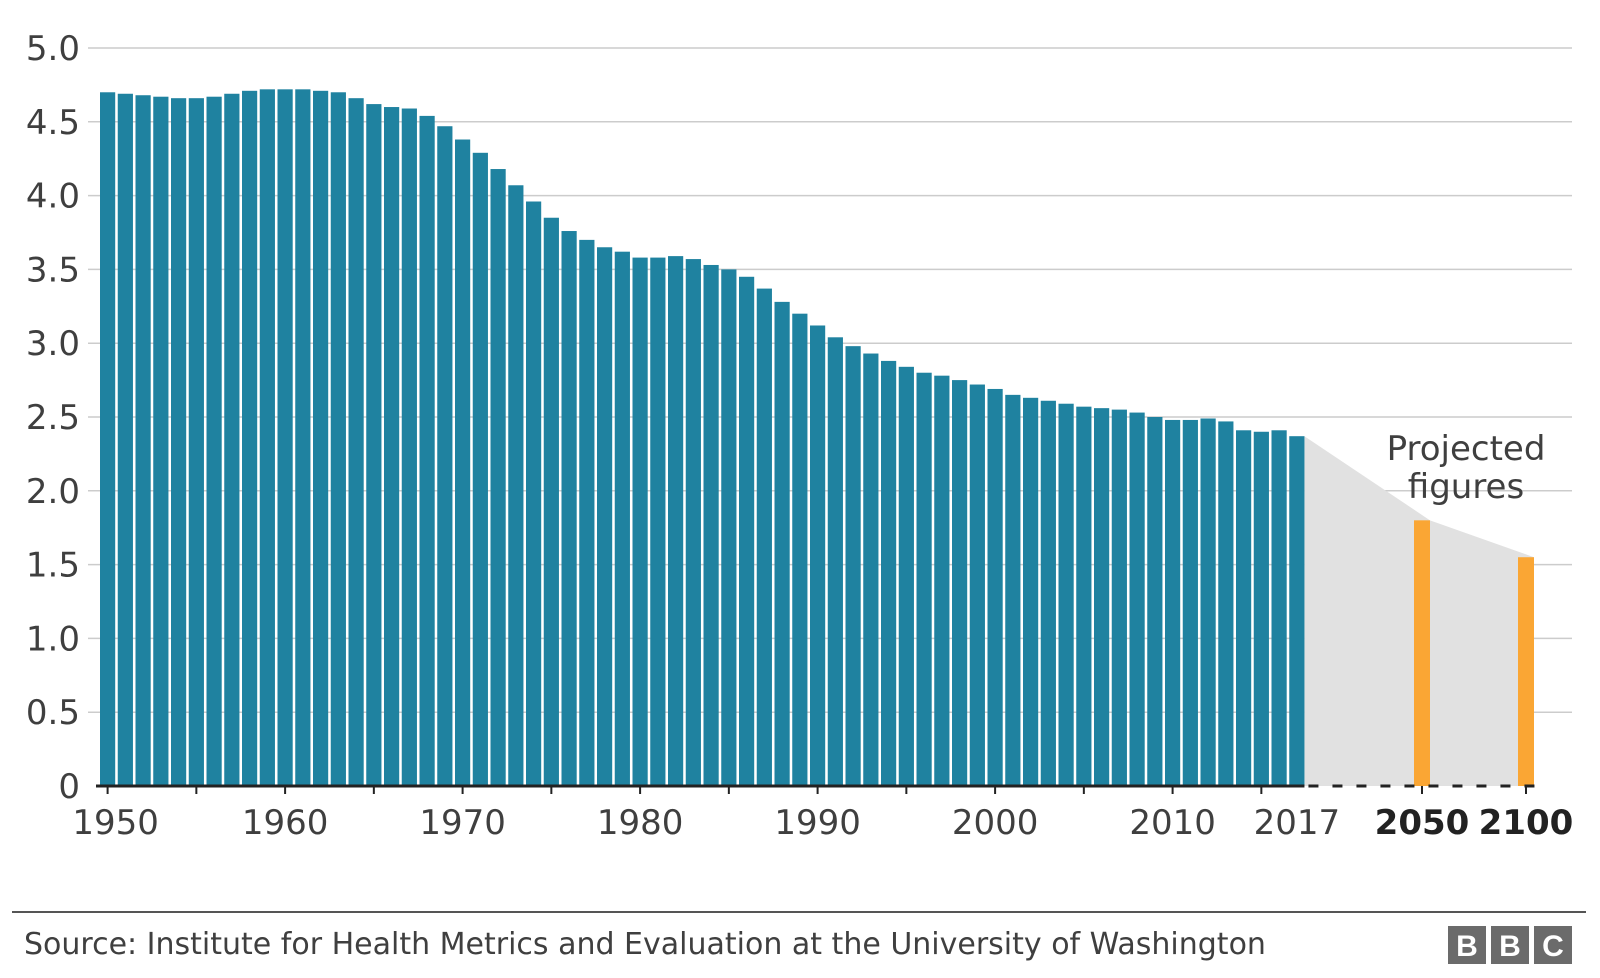  I want to click on bar-1976, so click(569, 509).